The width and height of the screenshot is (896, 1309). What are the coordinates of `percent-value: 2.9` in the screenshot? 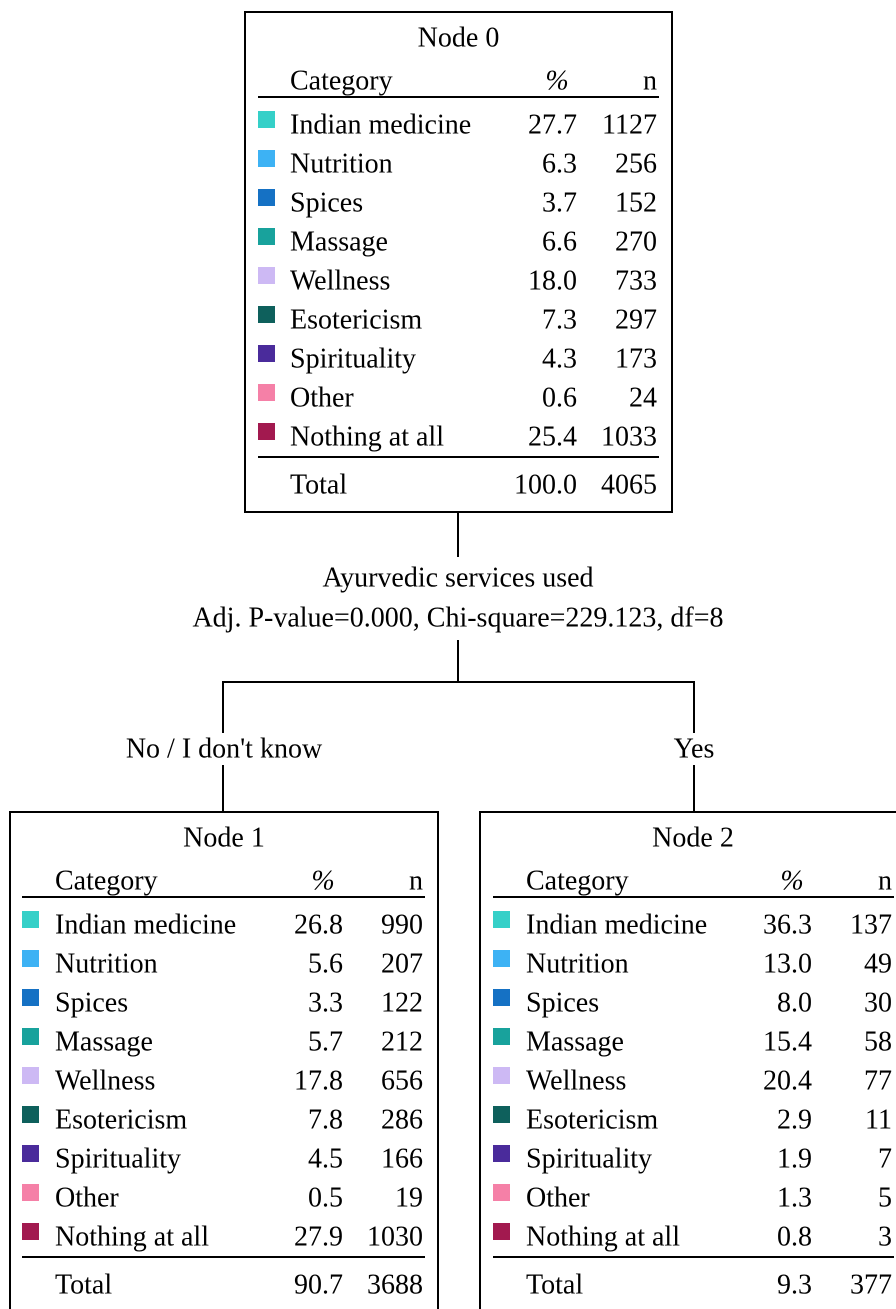 It's located at (794, 1120).